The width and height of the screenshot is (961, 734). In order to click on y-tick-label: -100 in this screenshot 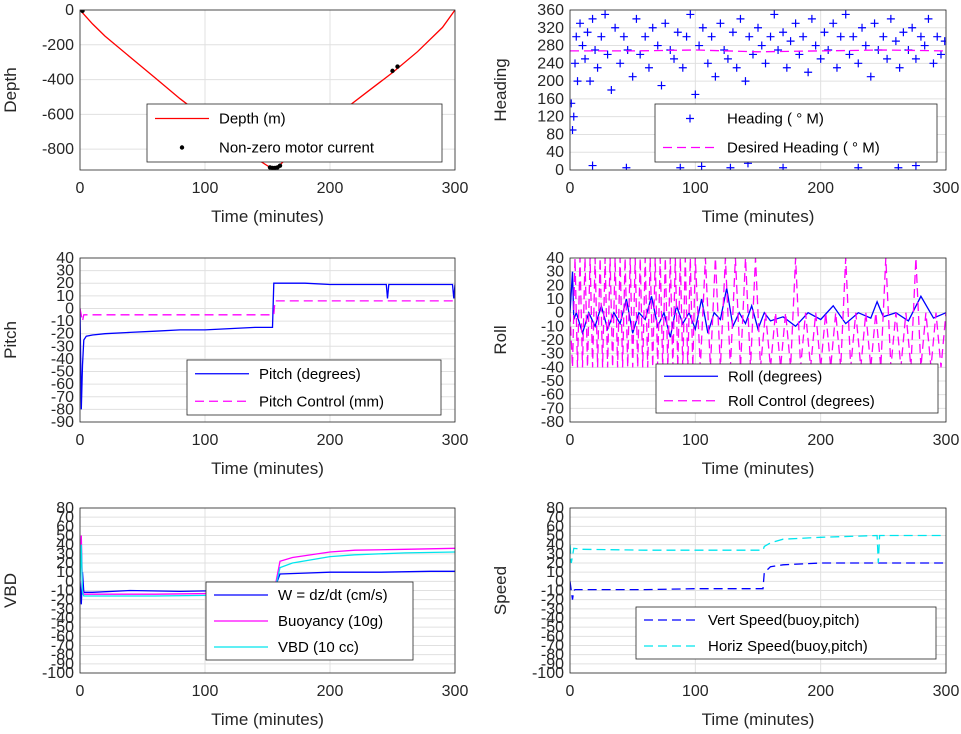, I will do `click(58, 673)`.